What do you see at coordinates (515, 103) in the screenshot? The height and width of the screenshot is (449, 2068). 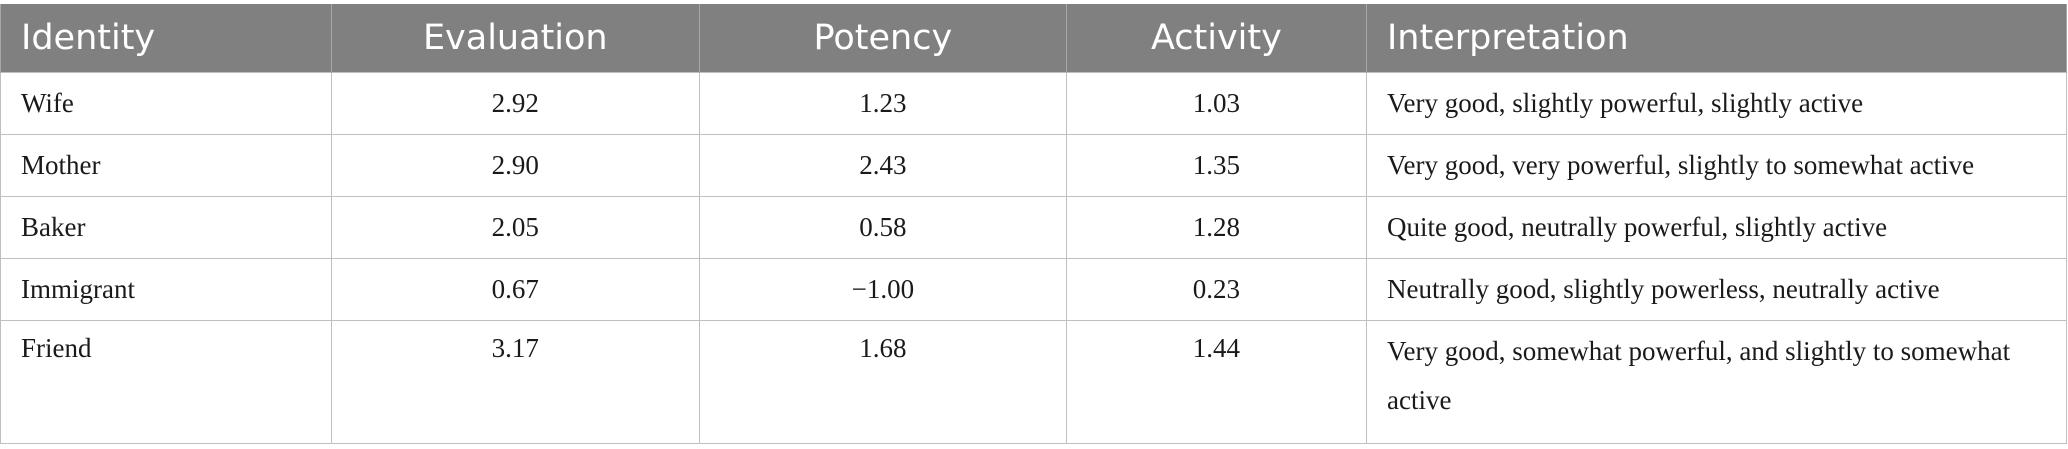 I see `cell-evaluation: 2.92` at bounding box center [515, 103].